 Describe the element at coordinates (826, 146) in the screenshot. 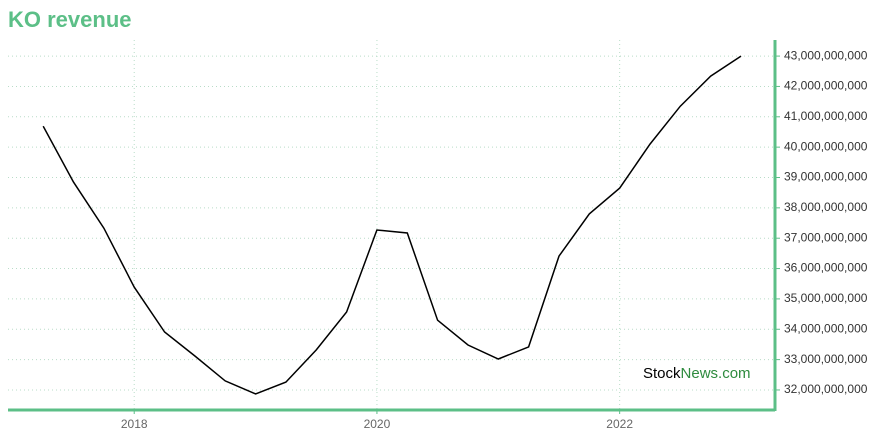

I see `y-tick-label: 40,000,000,000` at that location.